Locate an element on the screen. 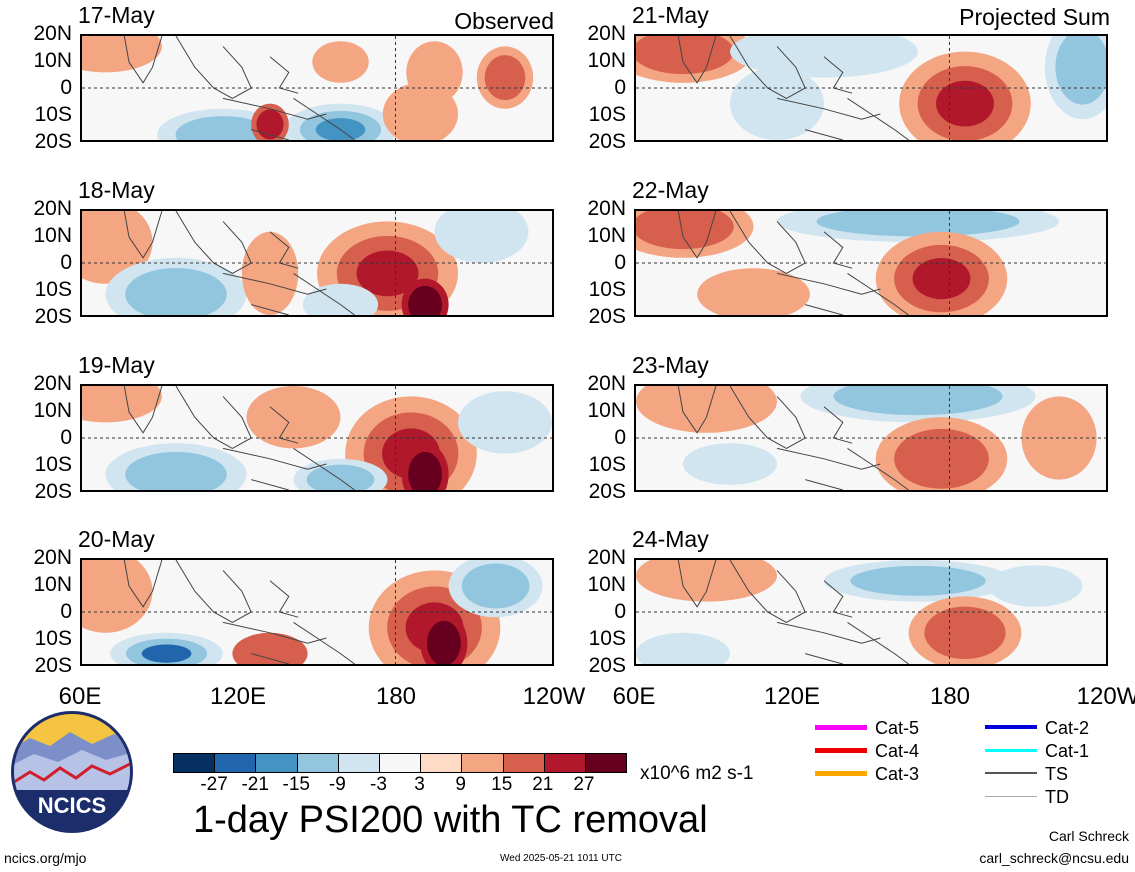  colorbar is located at coordinates (400, 763).